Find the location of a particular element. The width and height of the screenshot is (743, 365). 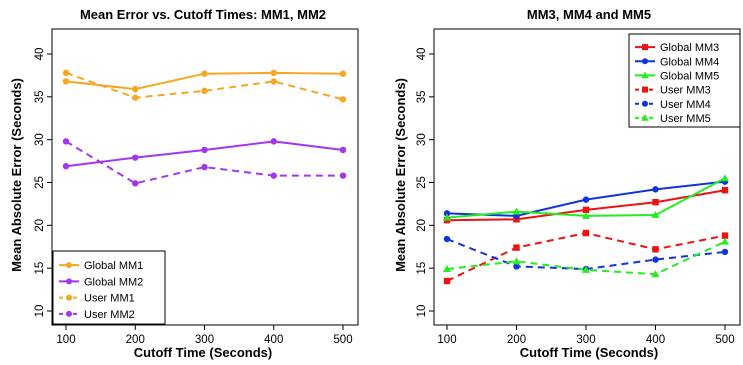

legend: Global MM1 Global MM2 User MM1 User MM2 is located at coordinates (109, 287).